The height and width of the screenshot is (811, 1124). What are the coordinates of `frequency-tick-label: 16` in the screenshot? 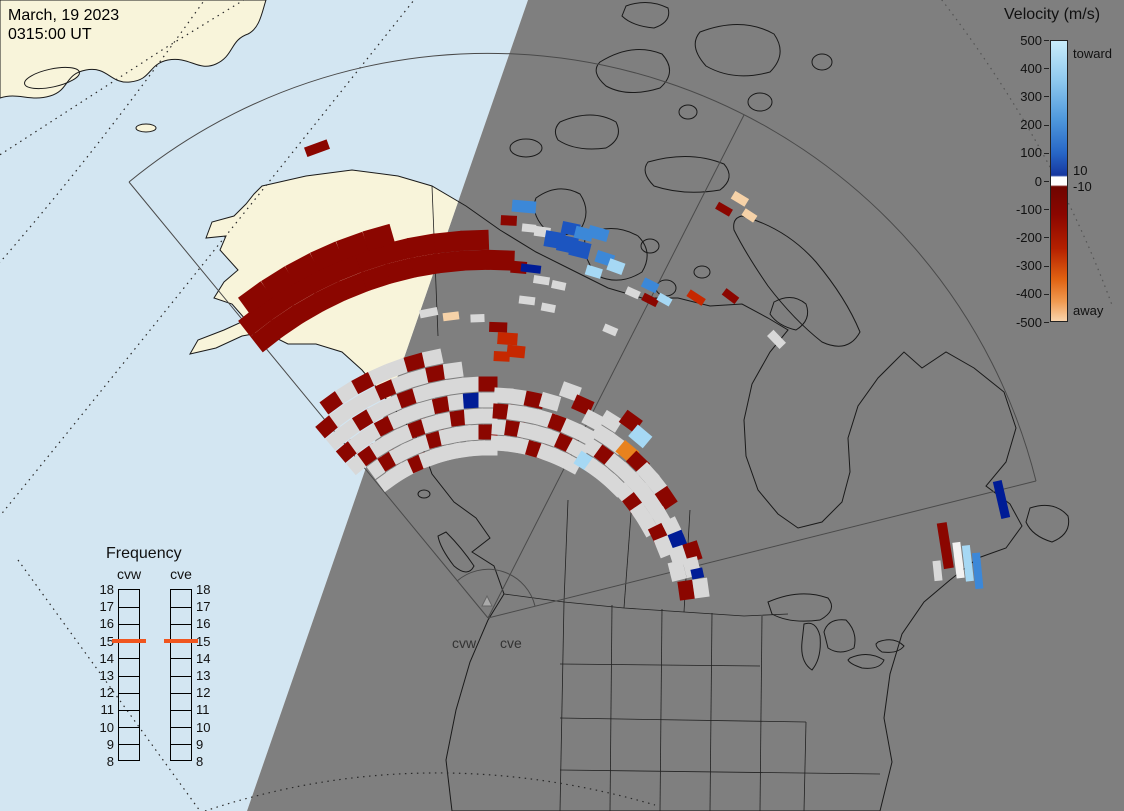 It's located at (106, 624).